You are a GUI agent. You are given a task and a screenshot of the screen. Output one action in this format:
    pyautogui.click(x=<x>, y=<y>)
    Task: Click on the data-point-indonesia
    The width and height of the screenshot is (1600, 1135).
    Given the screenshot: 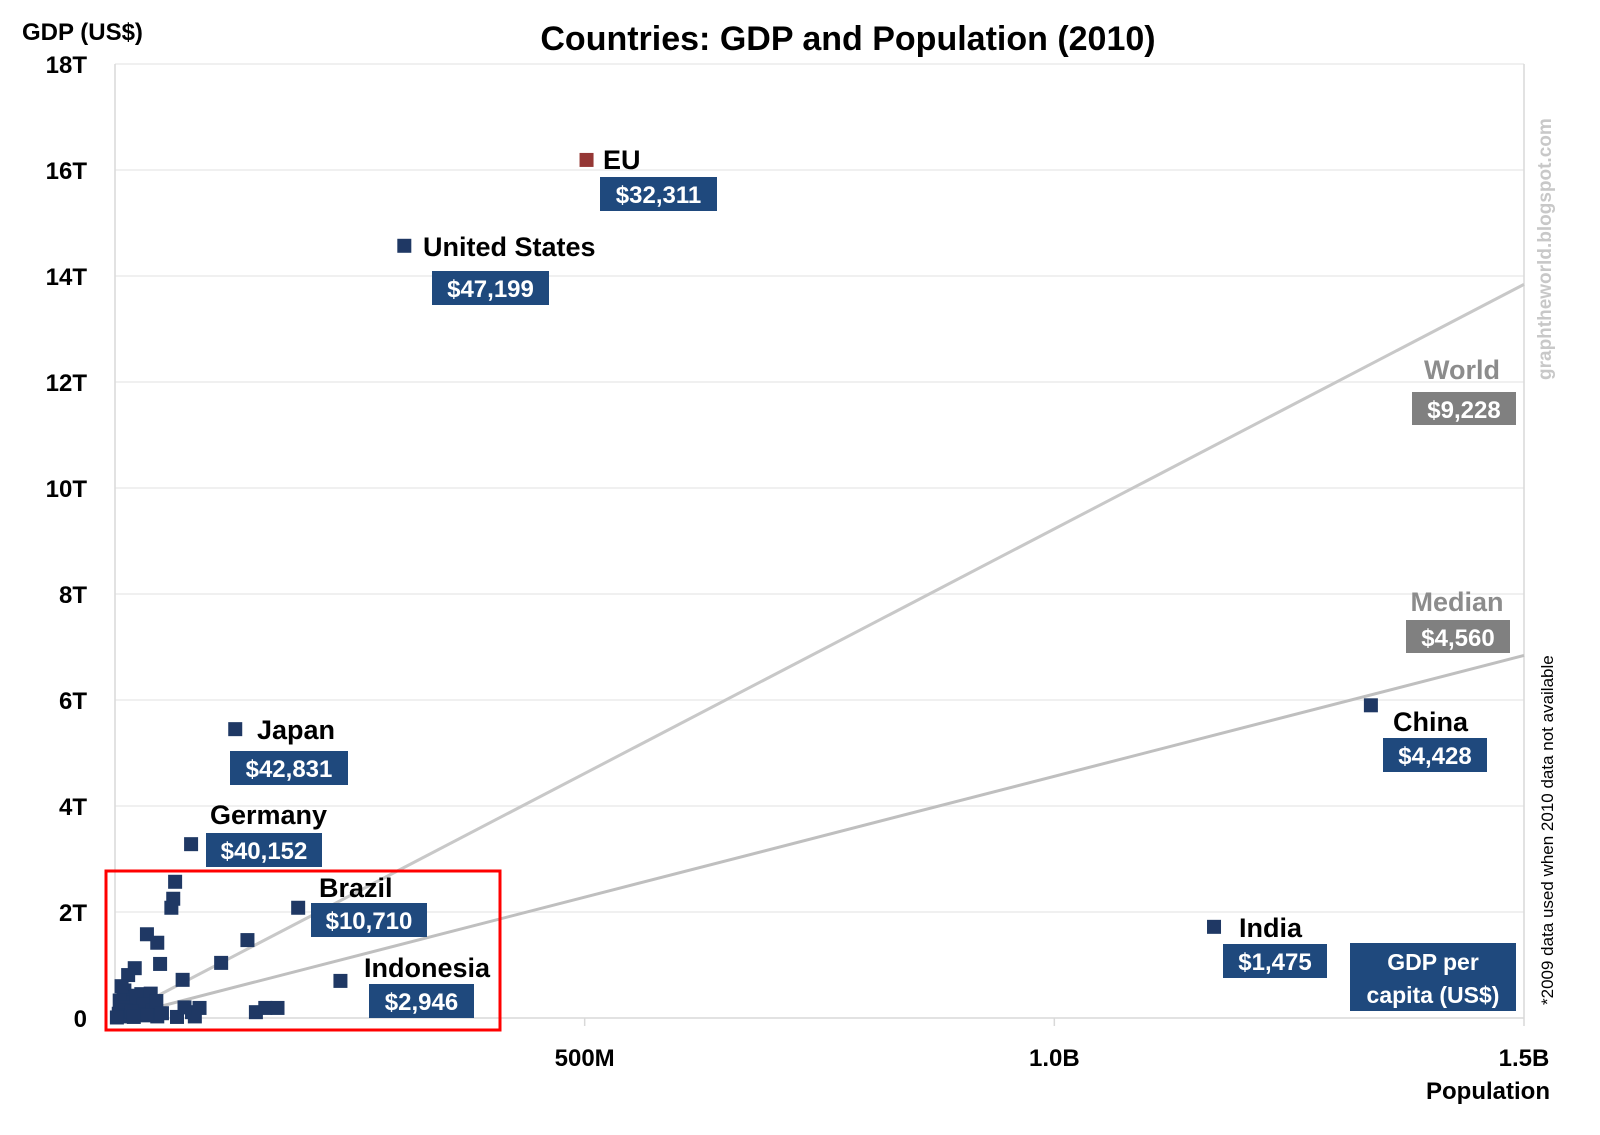 What is the action you would take?
    pyautogui.click(x=340, y=980)
    